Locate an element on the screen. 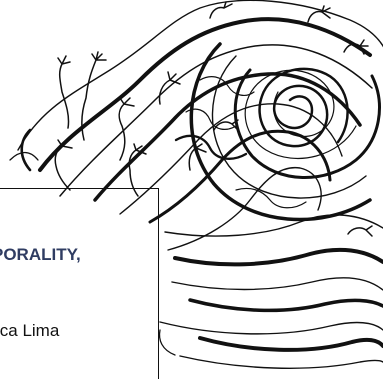 This screenshot has width=383, height=379. author-fragment-text: ica Lima is located at coordinates (30, 330).